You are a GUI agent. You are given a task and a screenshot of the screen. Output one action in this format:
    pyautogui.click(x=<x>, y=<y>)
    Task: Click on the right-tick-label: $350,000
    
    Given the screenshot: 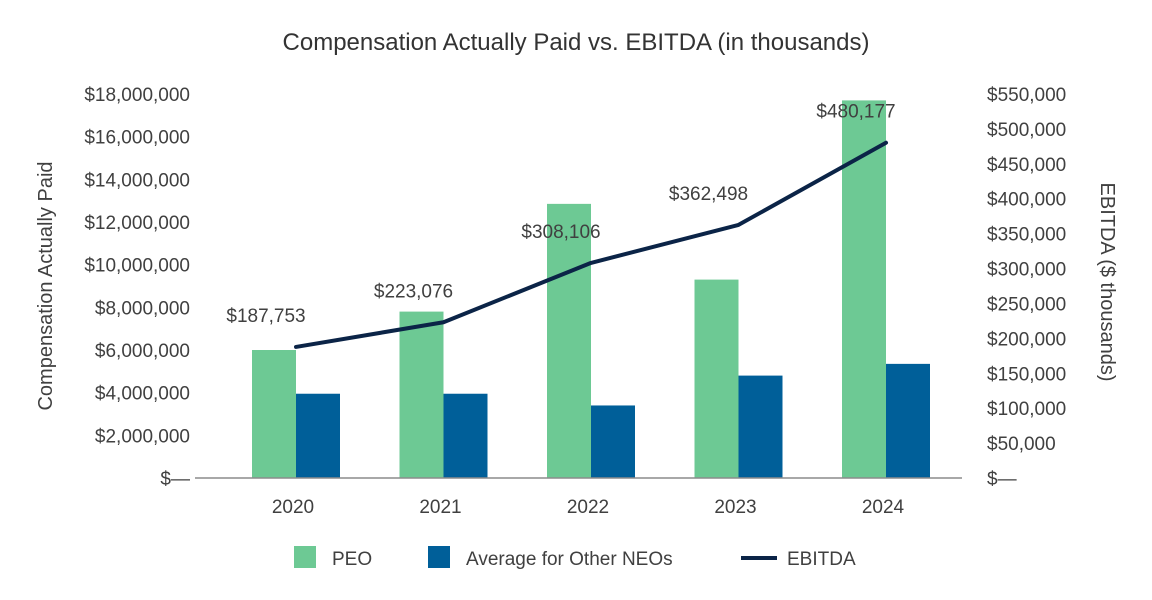 What is the action you would take?
    pyautogui.click(x=1026, y=235)
    